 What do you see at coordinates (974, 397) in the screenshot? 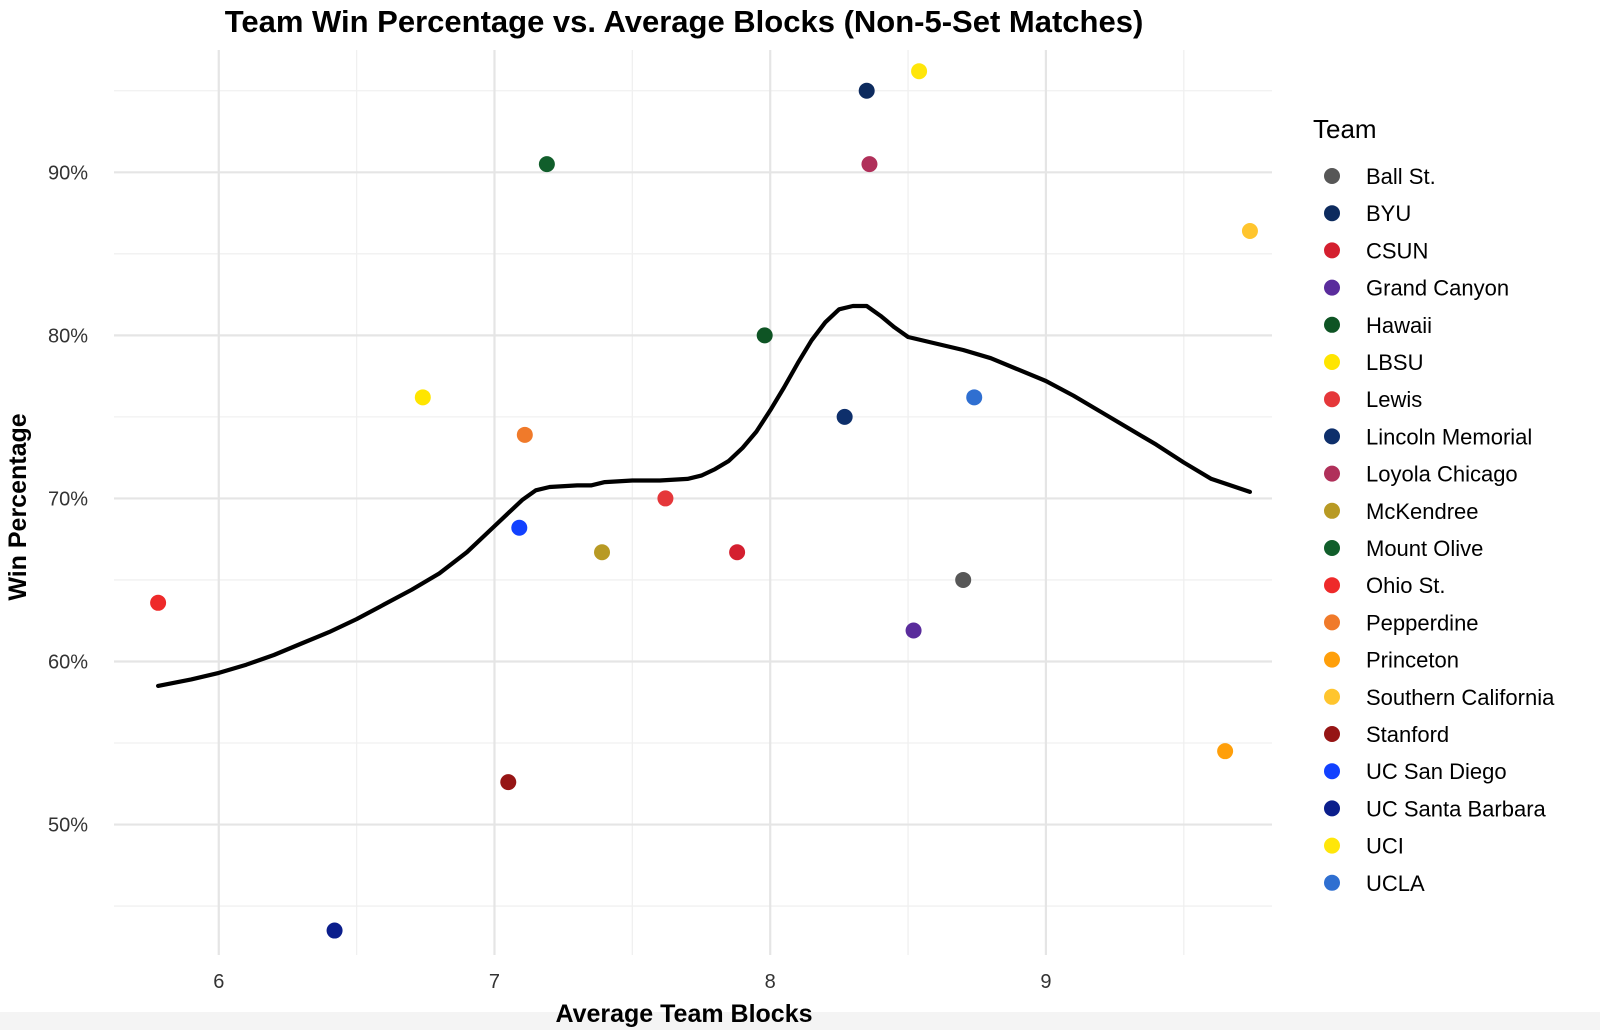
I see `data-point-ucla` at bounding box center [974, 397].